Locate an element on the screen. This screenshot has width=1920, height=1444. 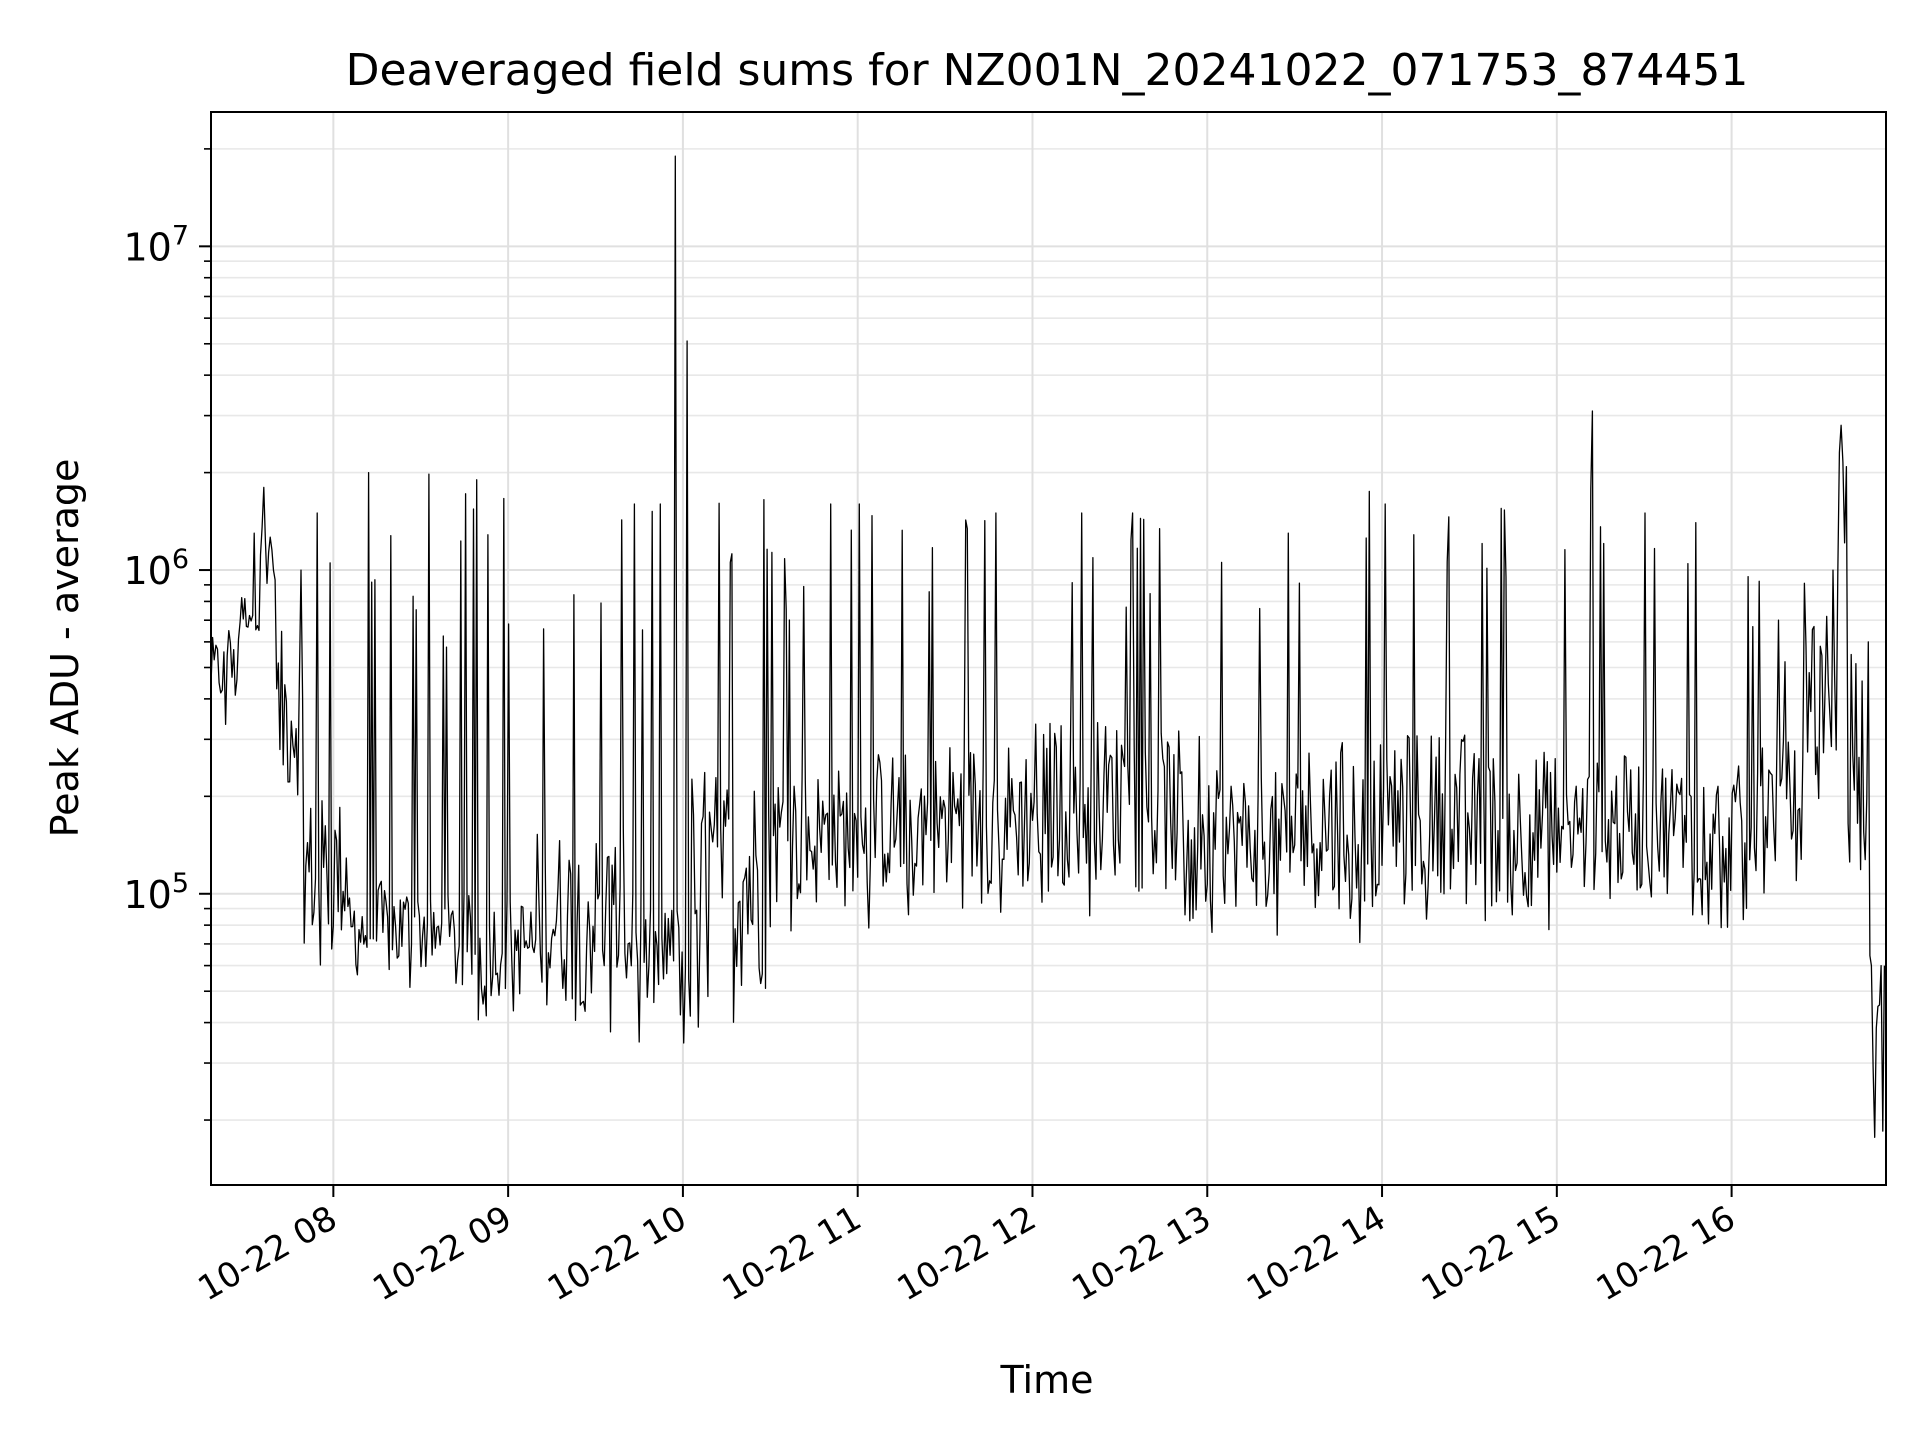
y-tick-label: 107 is located at coordinates (156, 244).